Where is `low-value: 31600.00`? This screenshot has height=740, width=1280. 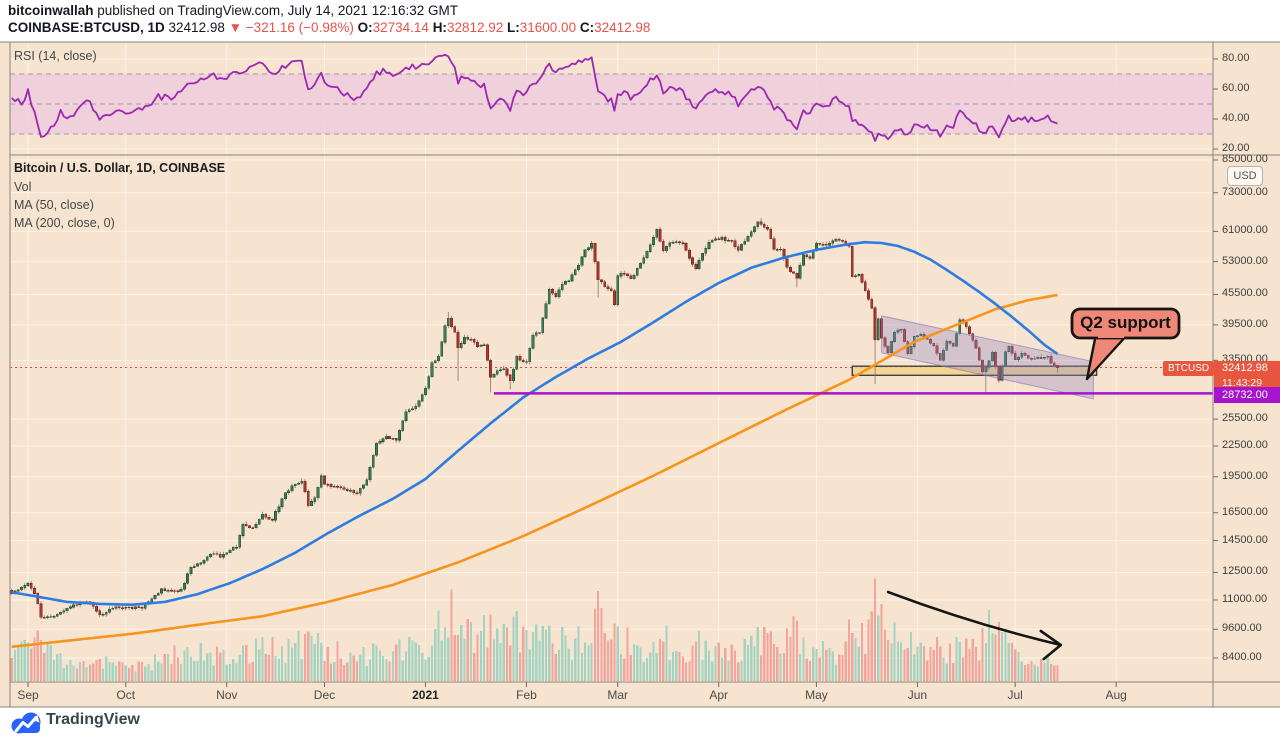
low-value: 31600.00 is located at coordinates (548, 27).